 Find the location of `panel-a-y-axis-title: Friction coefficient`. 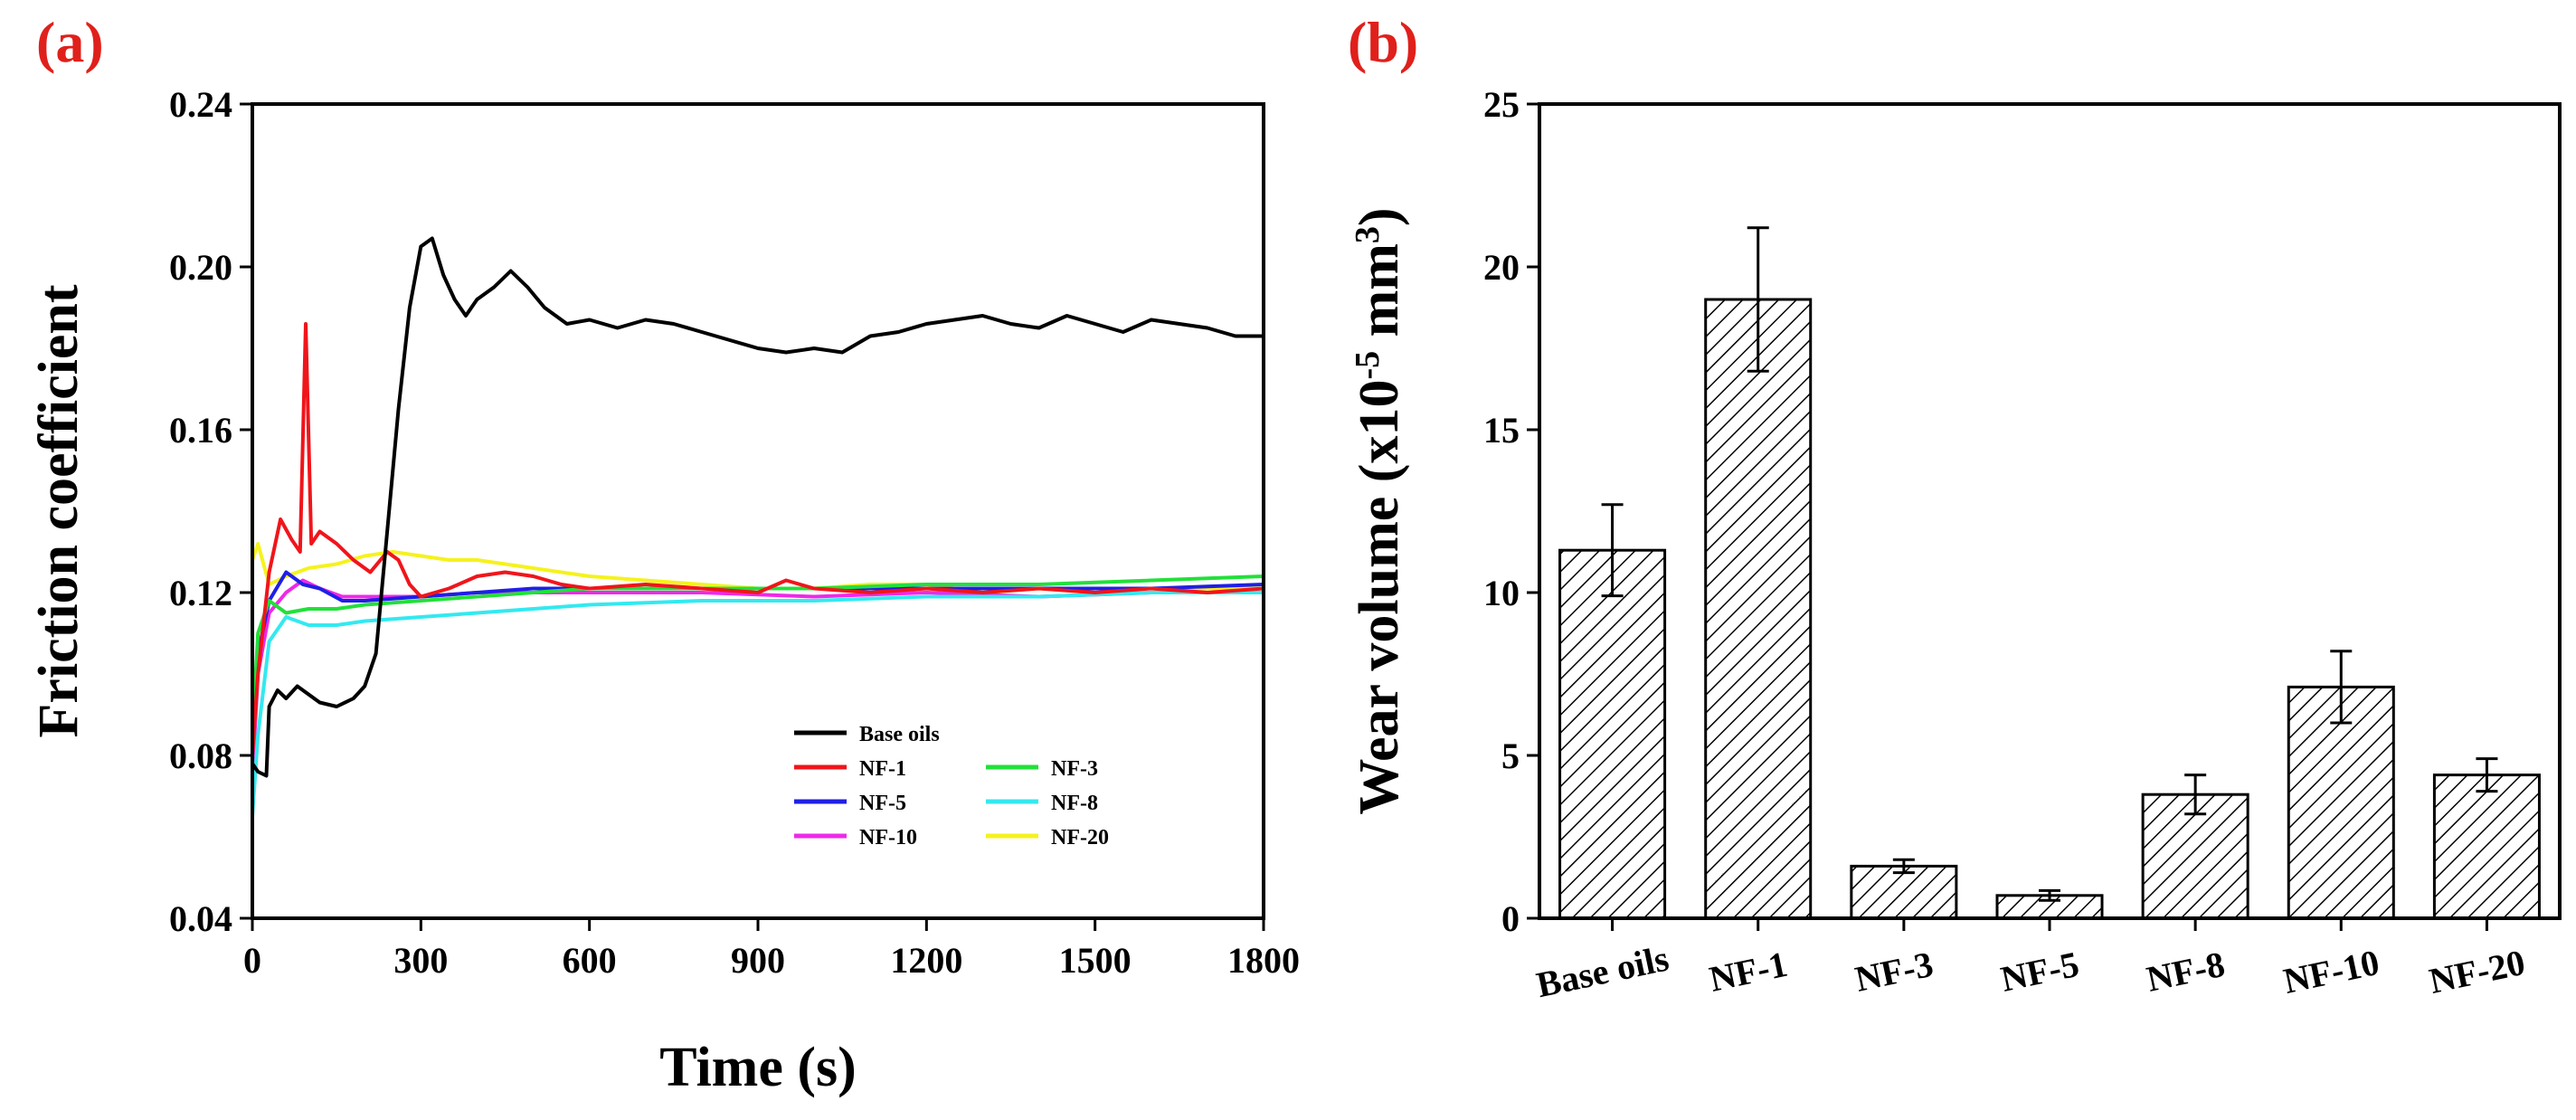

panel-a-y-axis-title: Friction coefficient is located at coordinates (59, 511).